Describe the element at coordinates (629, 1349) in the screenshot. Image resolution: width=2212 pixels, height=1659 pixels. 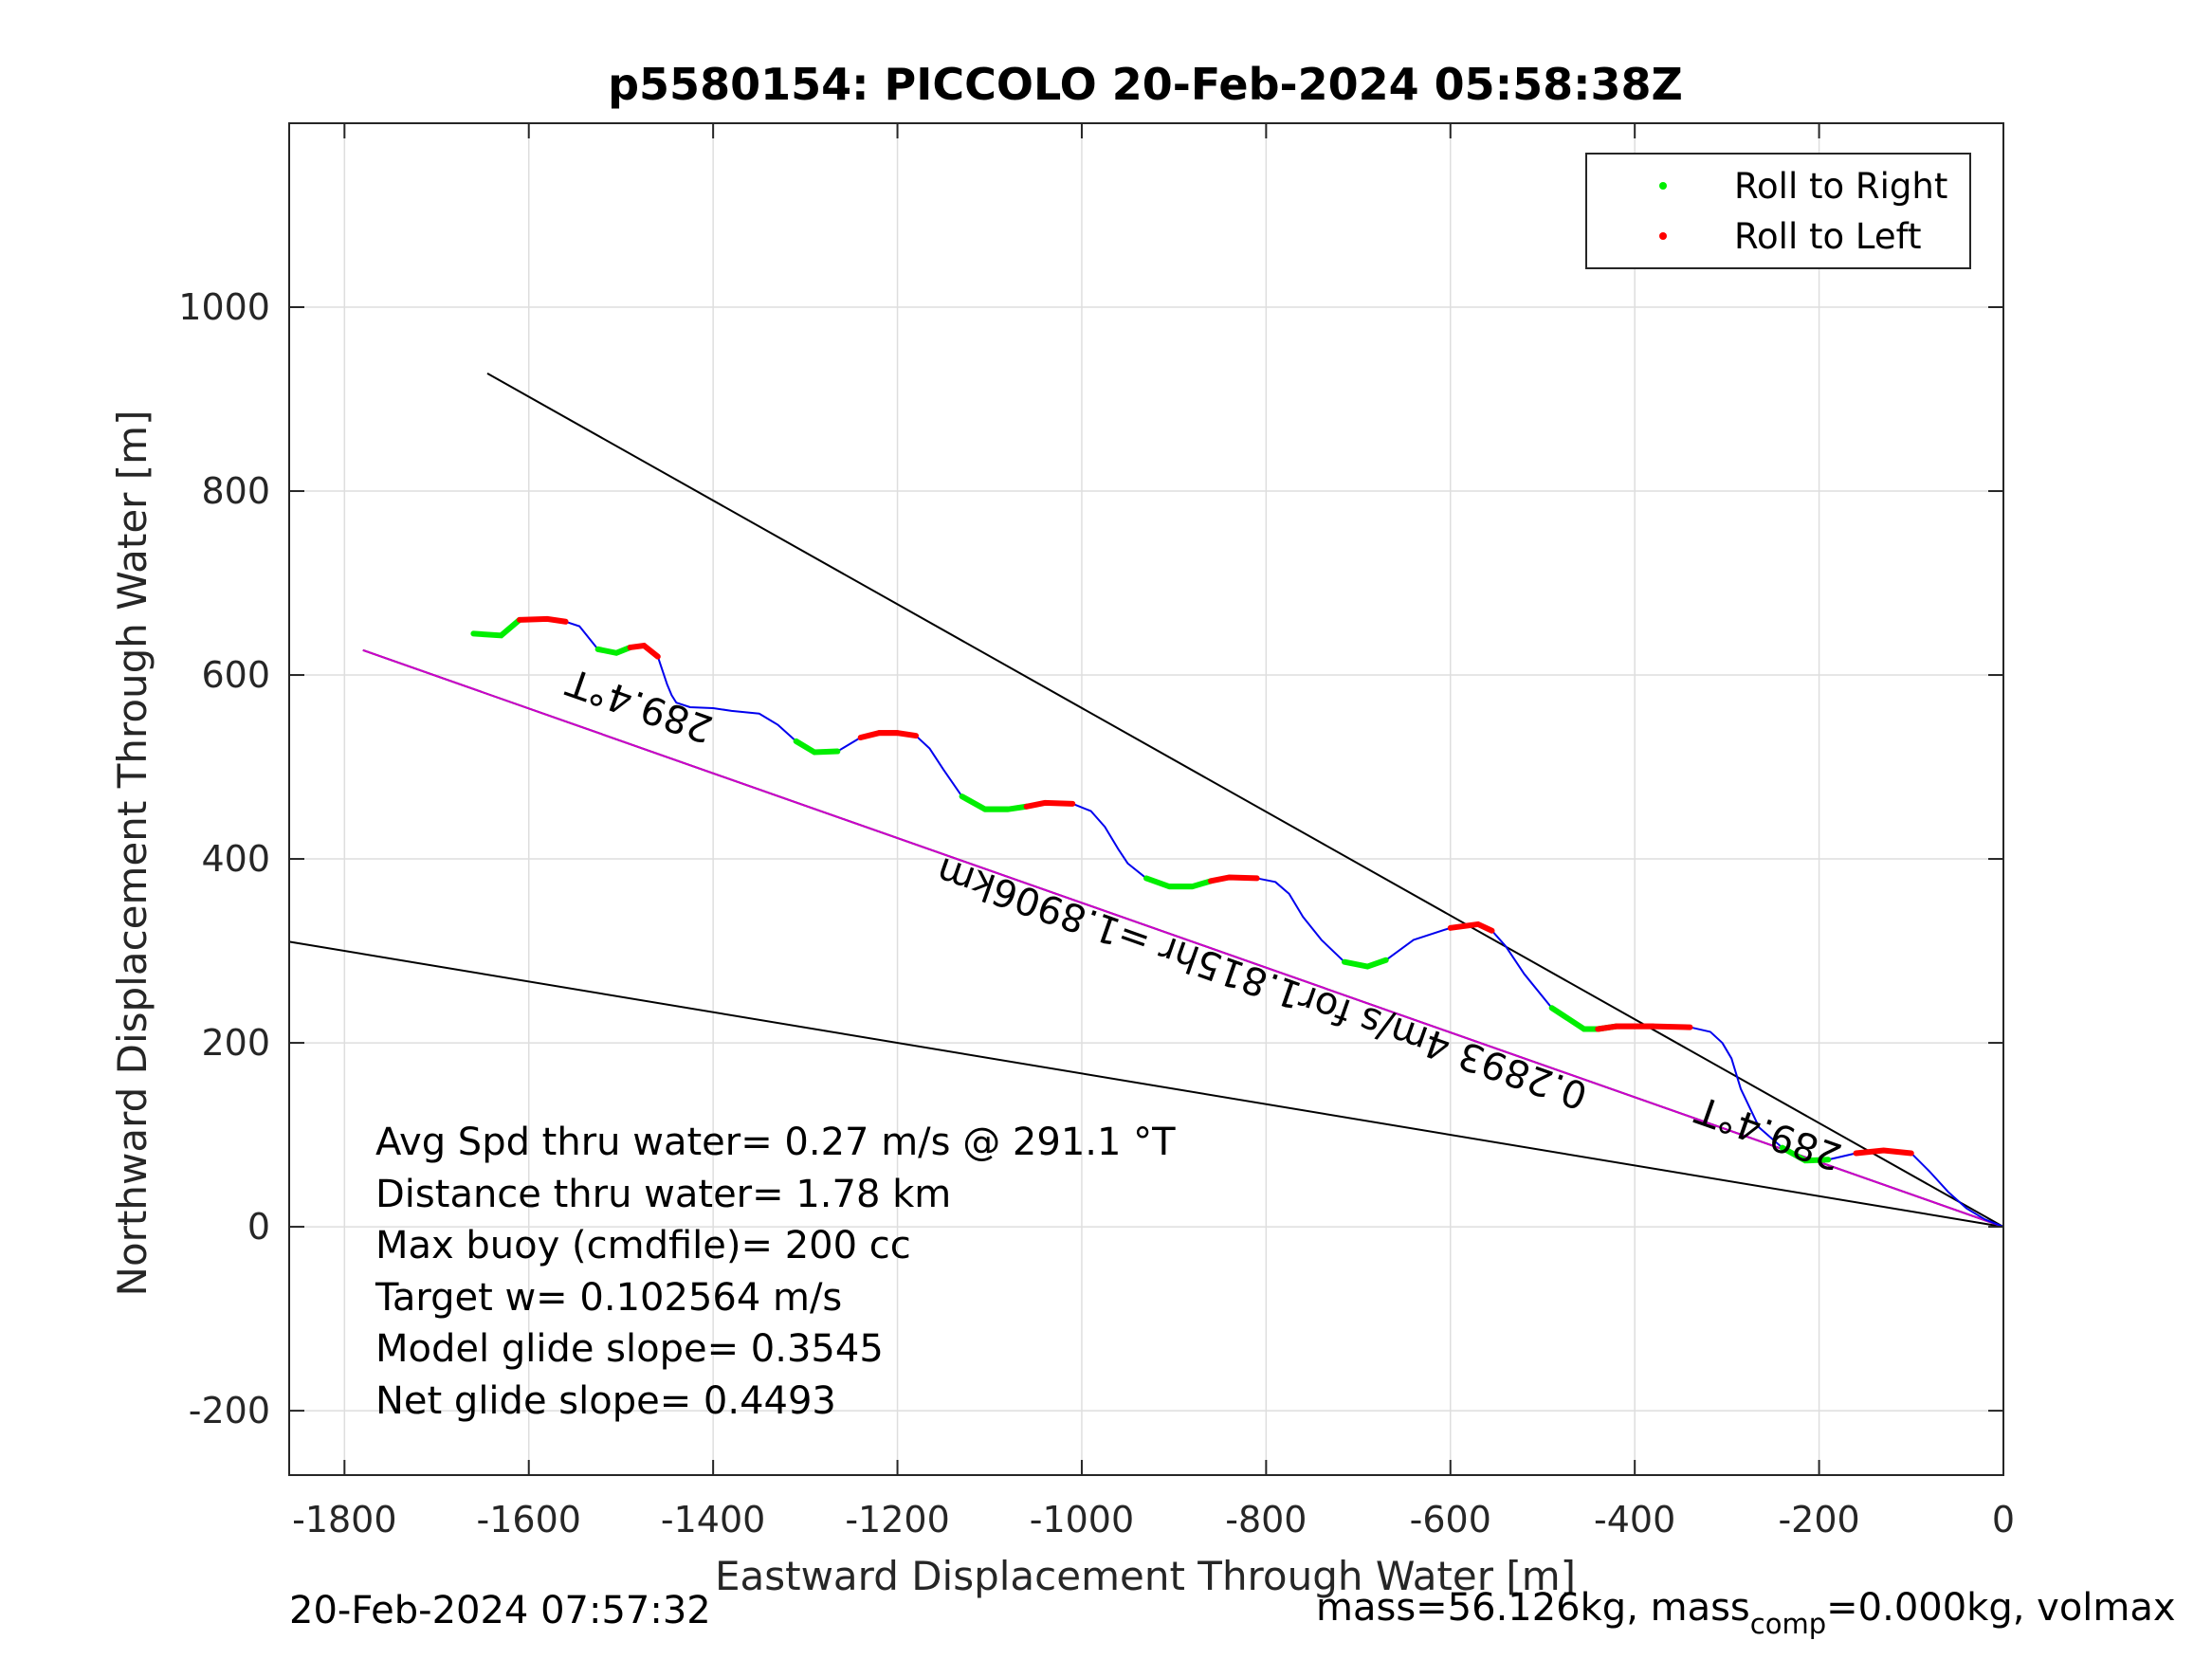
I see `stat-model-glide-slope: Model glide slope= 0.3545` at that location.